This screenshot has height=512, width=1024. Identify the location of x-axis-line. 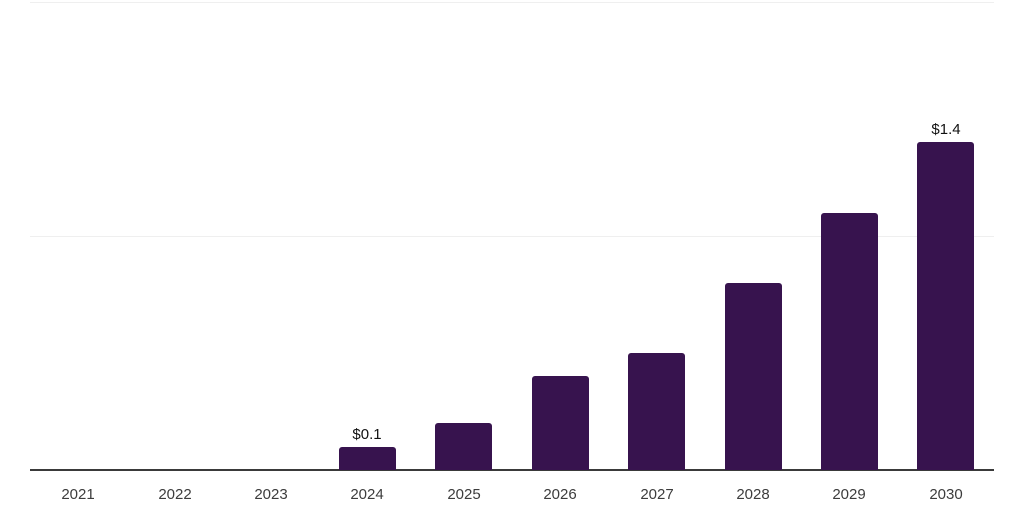
(512, 470).